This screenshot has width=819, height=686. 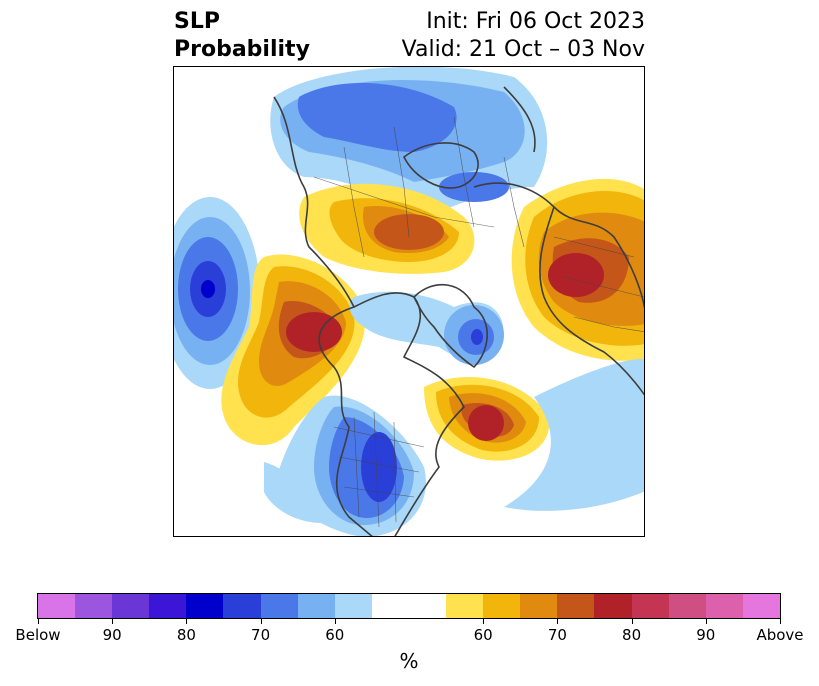 I want to click on probability-colorbar, so click(x=409, y=606).